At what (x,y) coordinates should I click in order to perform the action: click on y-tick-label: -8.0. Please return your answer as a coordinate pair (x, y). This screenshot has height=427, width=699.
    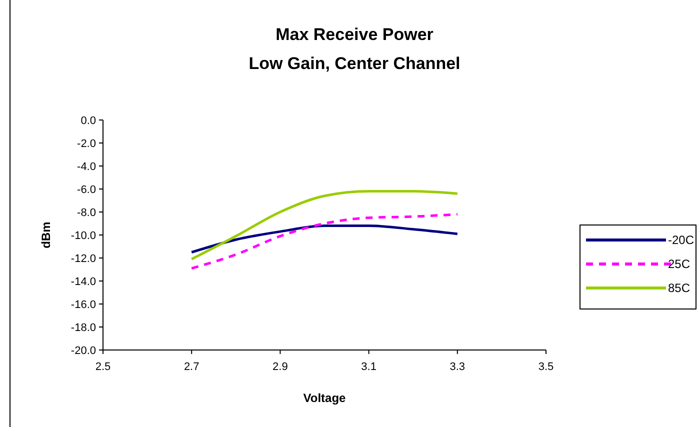
    Looking at the image, I should click on (86, 213).